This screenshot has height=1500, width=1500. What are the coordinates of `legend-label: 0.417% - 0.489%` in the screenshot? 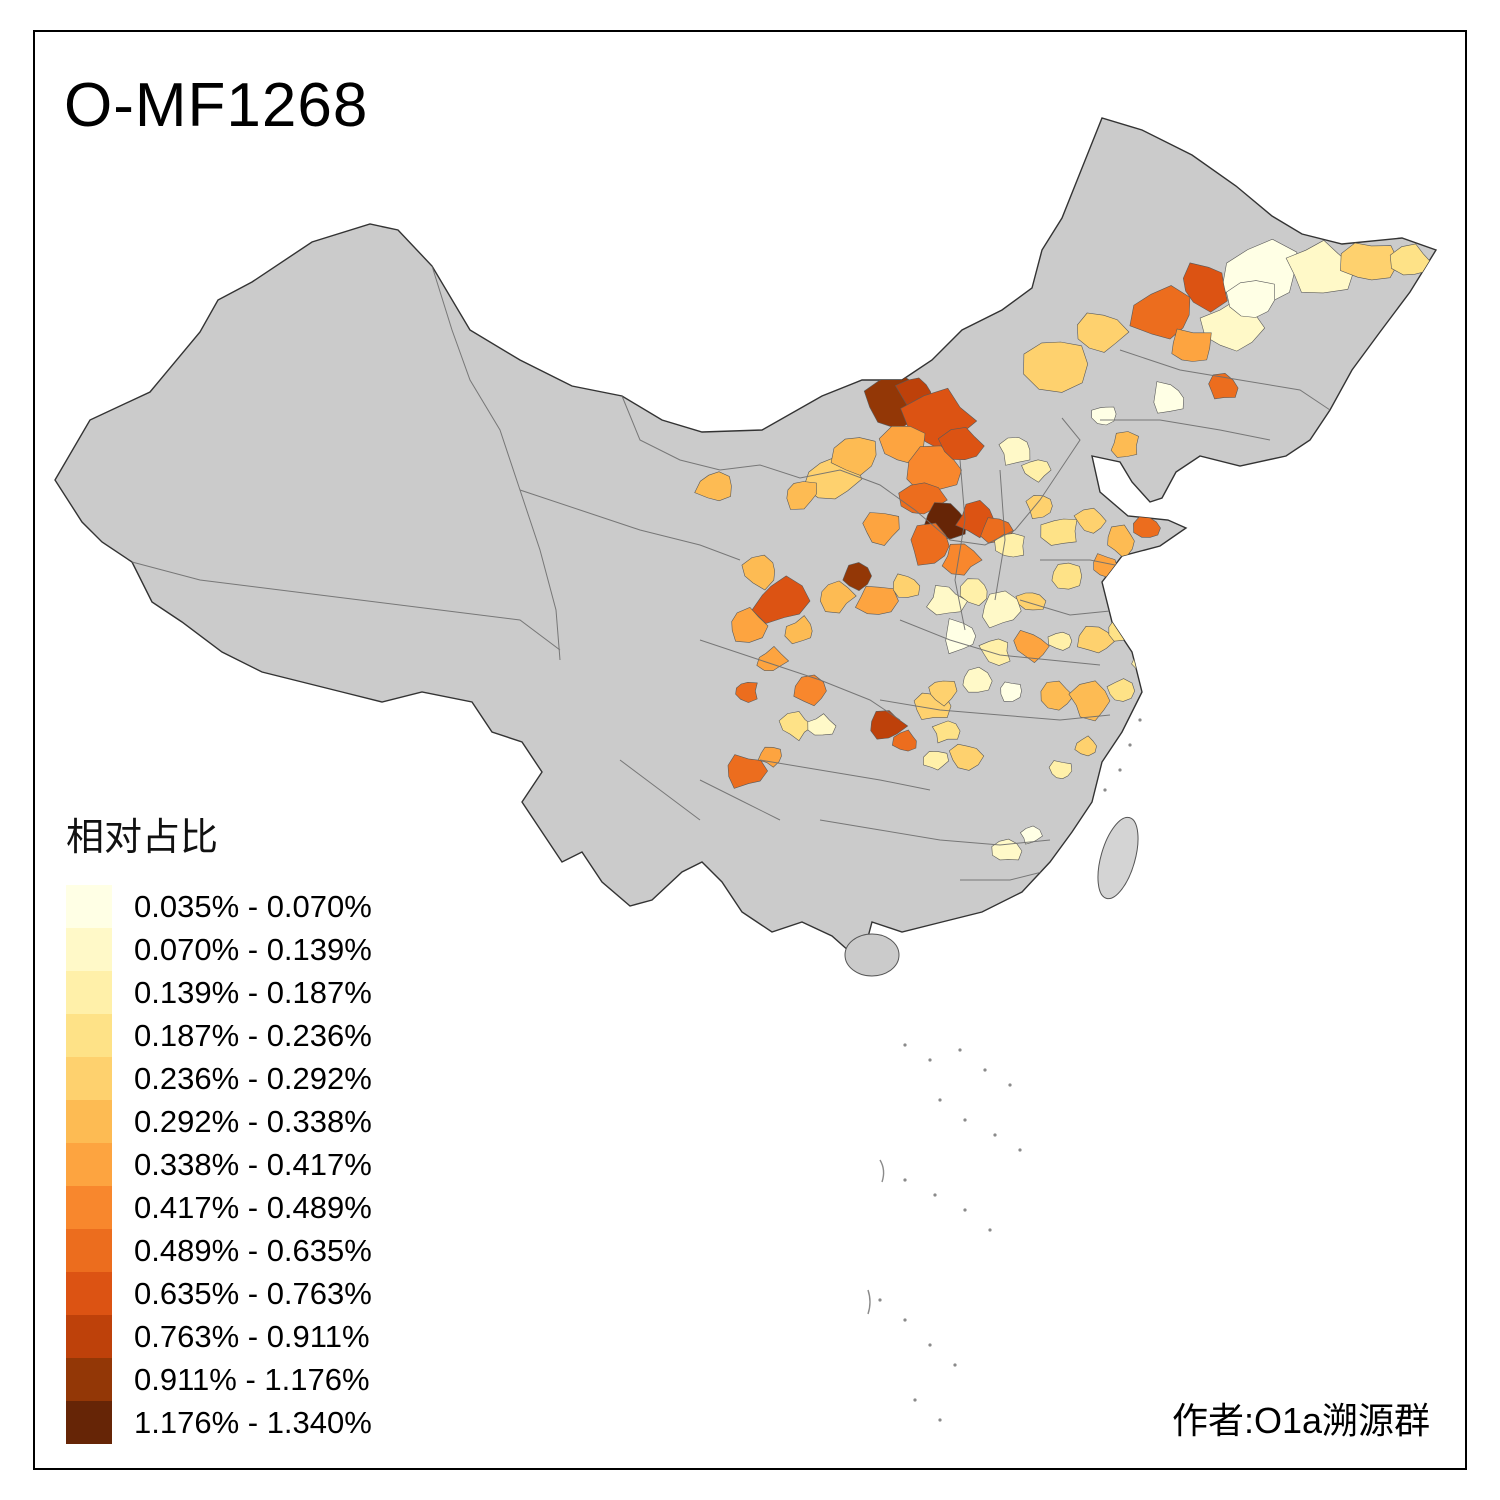 It's located at (253, 1207).